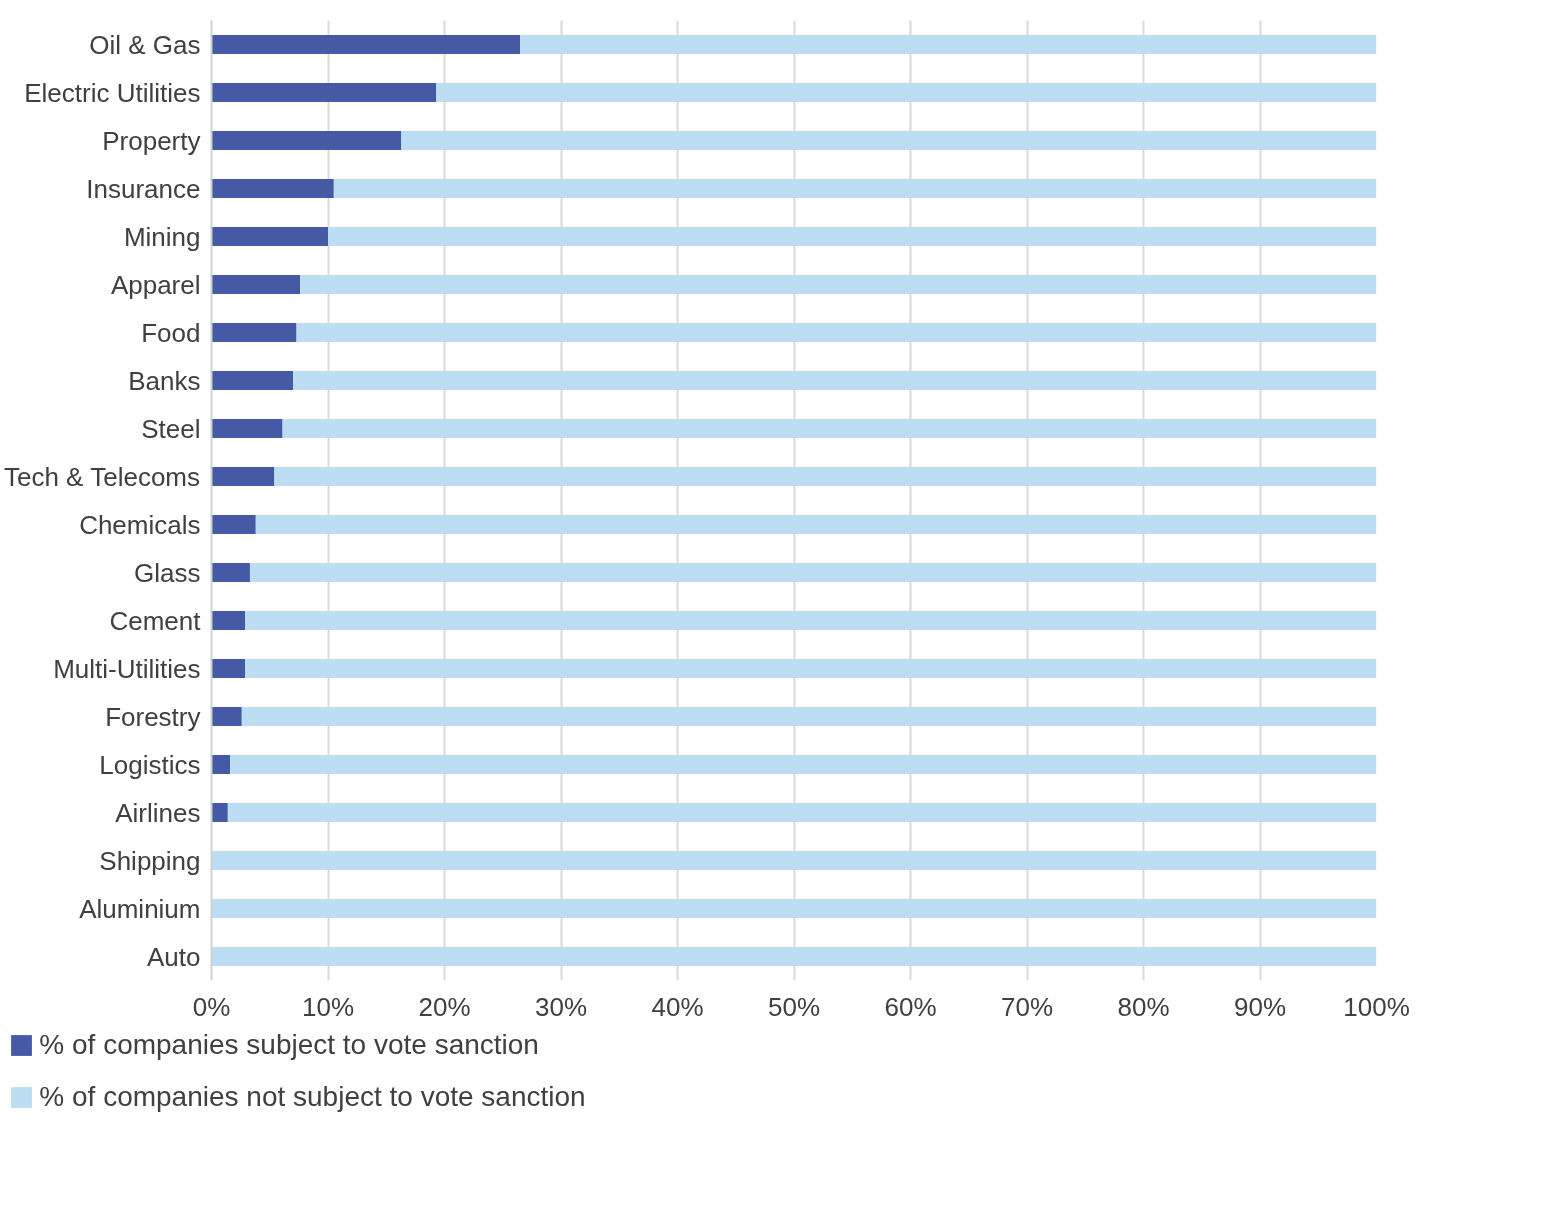 Image resolution: width=1548 pixels, height=1205 pixels. What do you see at coordinates (140, 908) in the screenshot?
I see `y-tick-label: Aluminium` at bounding box center [140, 908].